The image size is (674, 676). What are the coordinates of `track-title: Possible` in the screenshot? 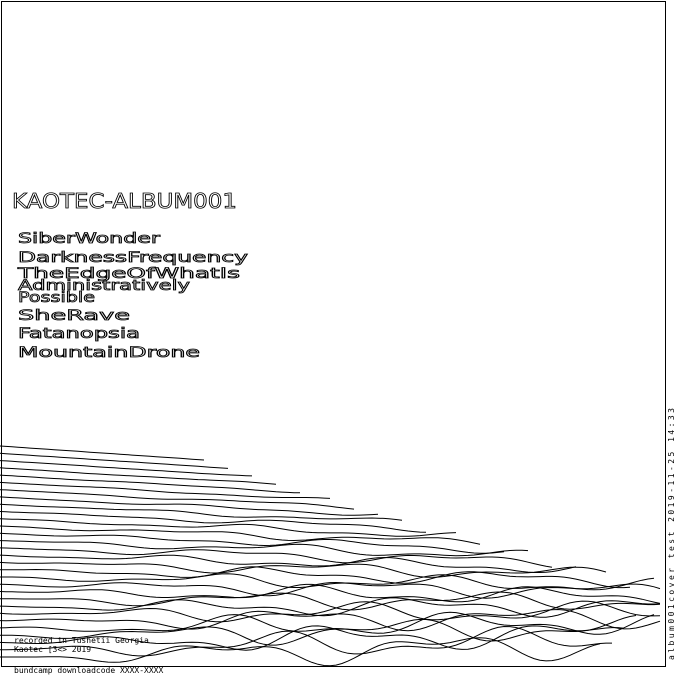 It's located at (56, 298).